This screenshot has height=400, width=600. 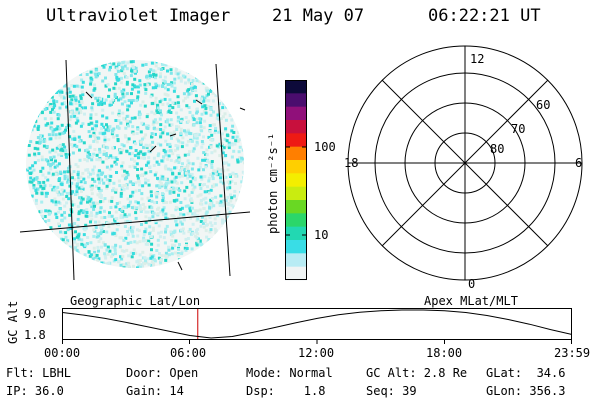 I want to click on mlt-label-0: 0, so click(x=471, y=284).